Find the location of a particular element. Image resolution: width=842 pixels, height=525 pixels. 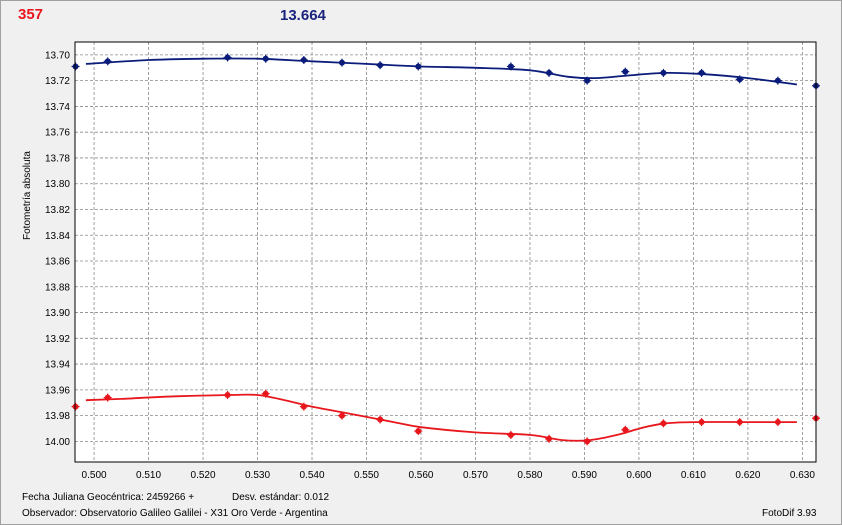

y-tick-label: 13.78 is located at coordinates (57, 158).